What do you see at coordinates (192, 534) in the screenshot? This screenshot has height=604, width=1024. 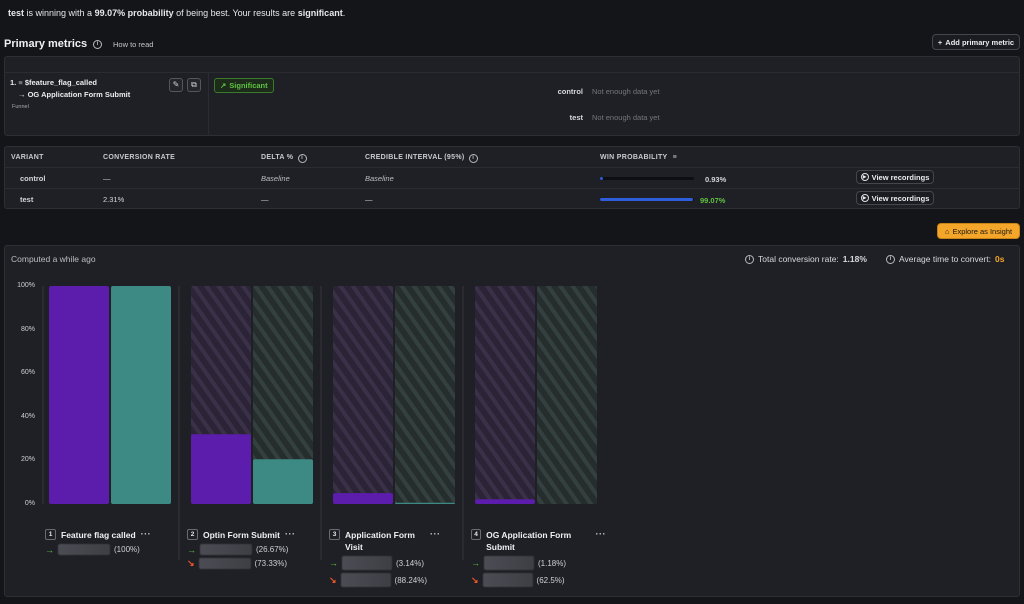 I see `step-number: 2` at bounding box center [192, 534].